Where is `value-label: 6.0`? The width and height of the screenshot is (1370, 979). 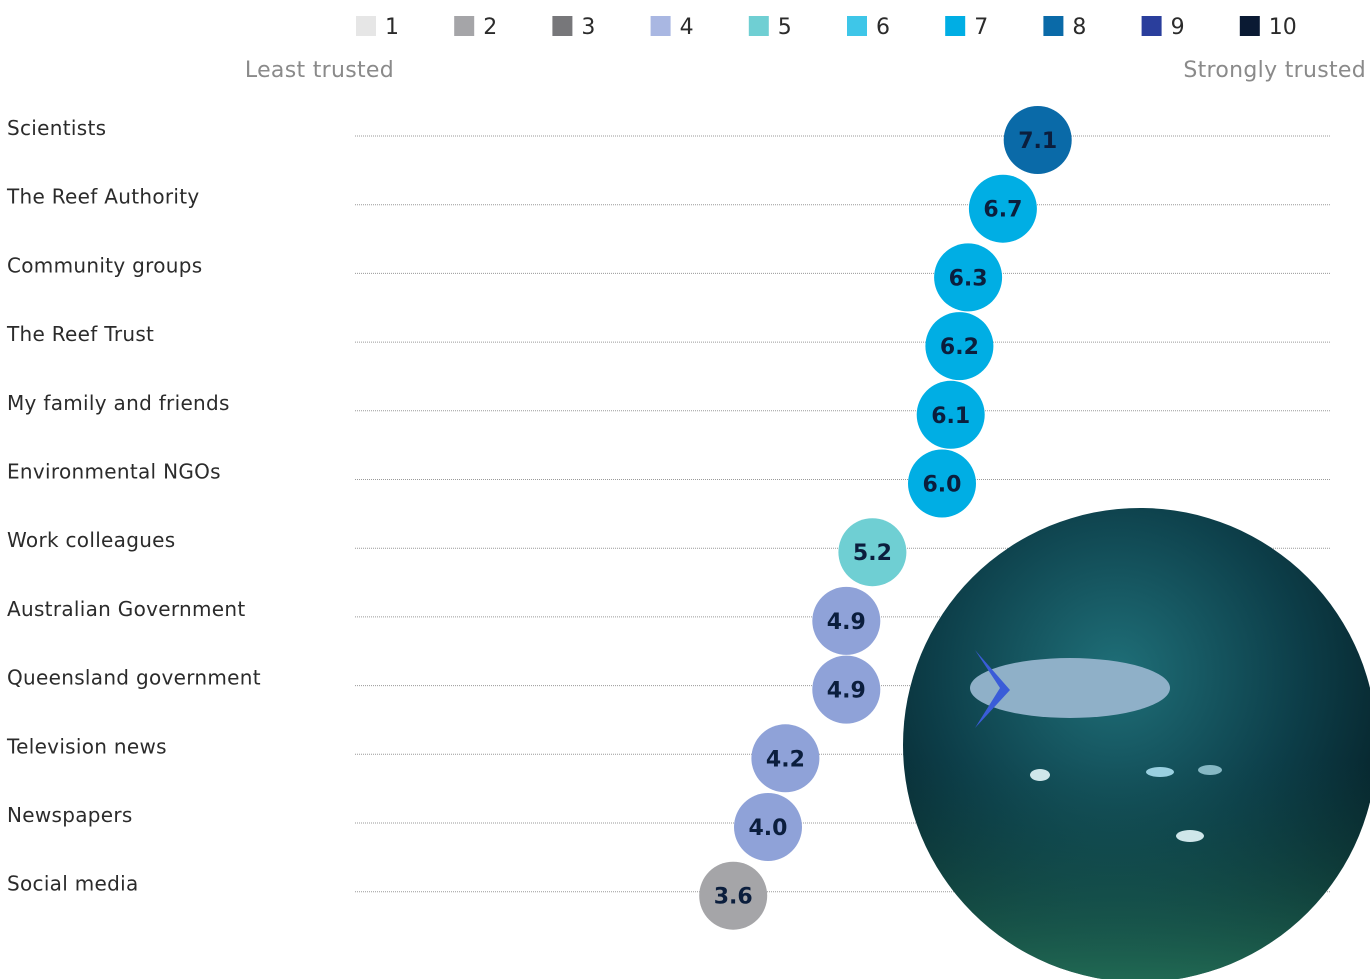
value-label: 6.0 is located at coordinates (942, 485).